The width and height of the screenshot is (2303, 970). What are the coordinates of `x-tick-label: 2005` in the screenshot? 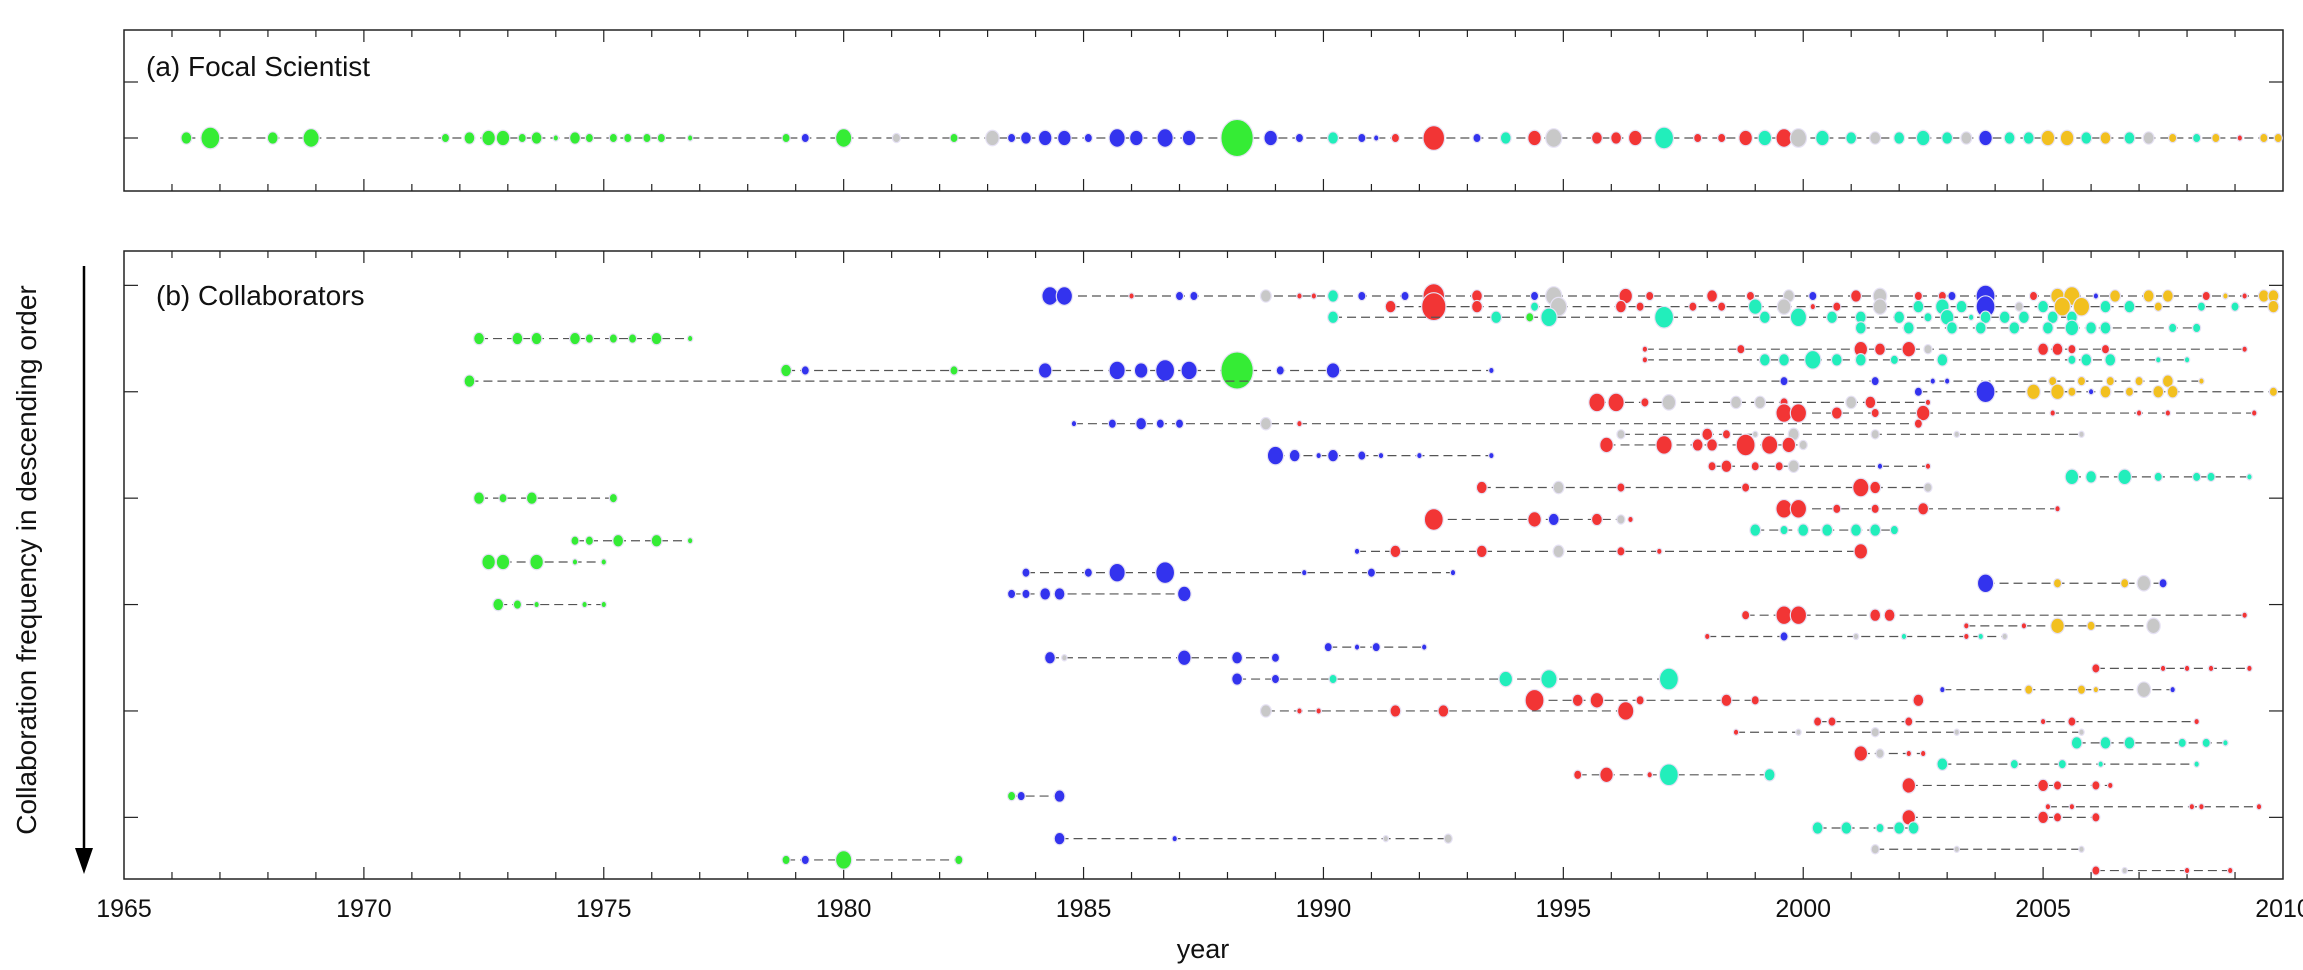 It's located at (2043, 909).